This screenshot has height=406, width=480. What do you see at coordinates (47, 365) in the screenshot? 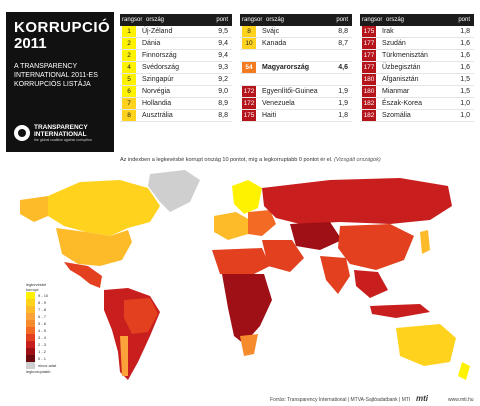
I see `legend-label: nincs adat` at bounding box center [47, 365].